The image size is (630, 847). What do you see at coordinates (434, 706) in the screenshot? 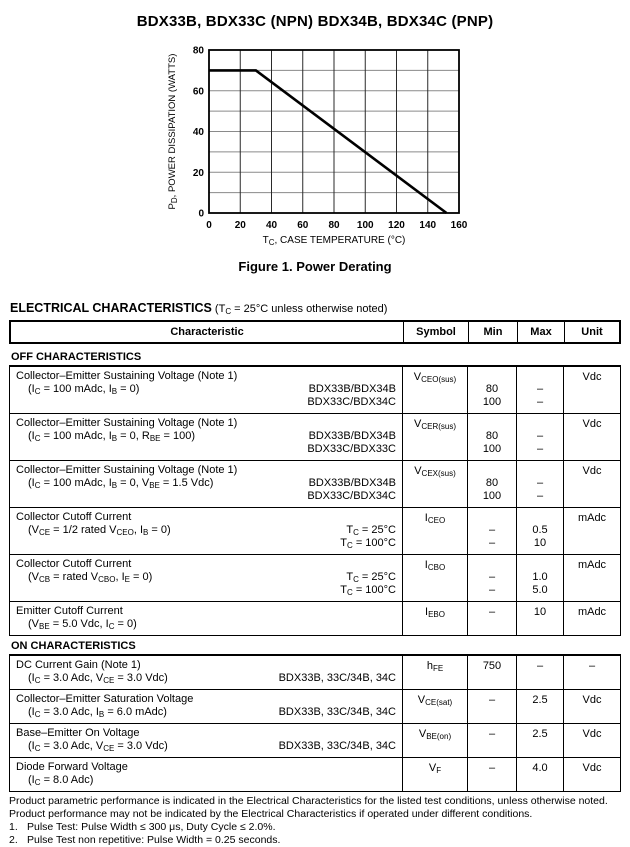
I see `symbol-cell: VCE(sat)` at bounding box center [434, 706].